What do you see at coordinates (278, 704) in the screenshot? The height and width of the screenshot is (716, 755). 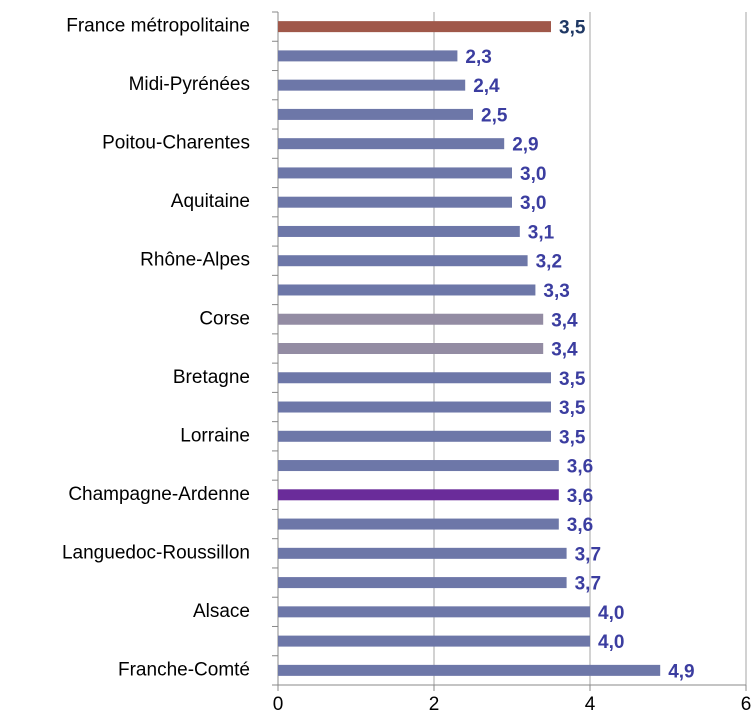 I see `x-tick-label: 0` at bounding box center [278, 704].